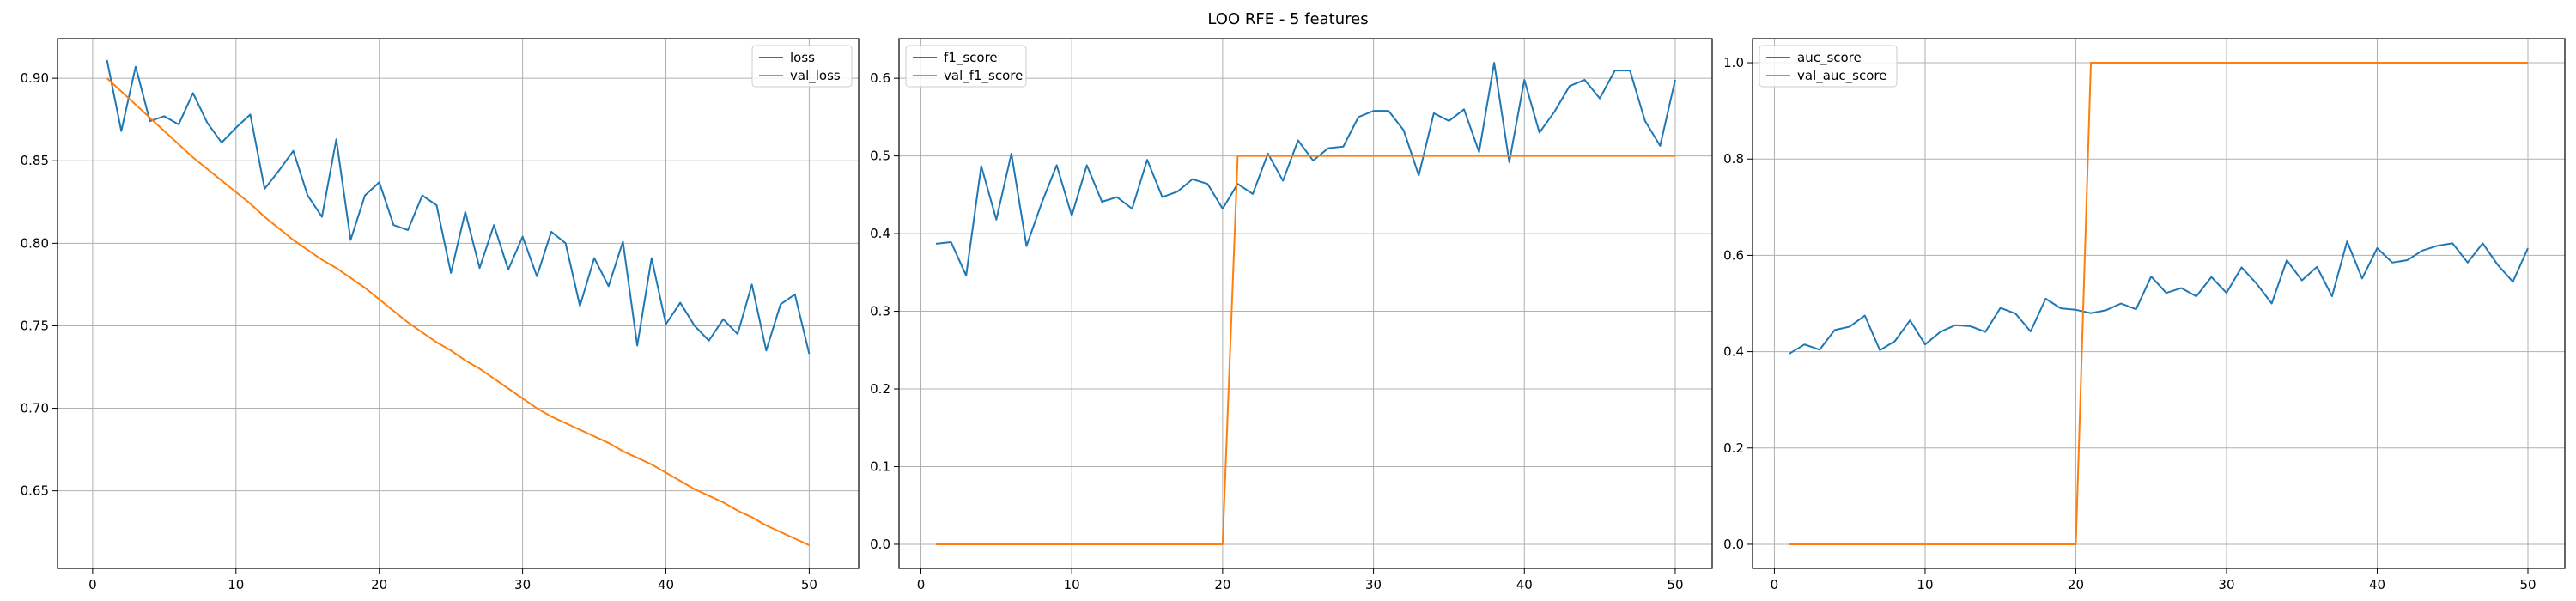  Describe the element at coordinates (1733, 63) in the screenshot. I see `y-tick-label: 1.0` at that location.